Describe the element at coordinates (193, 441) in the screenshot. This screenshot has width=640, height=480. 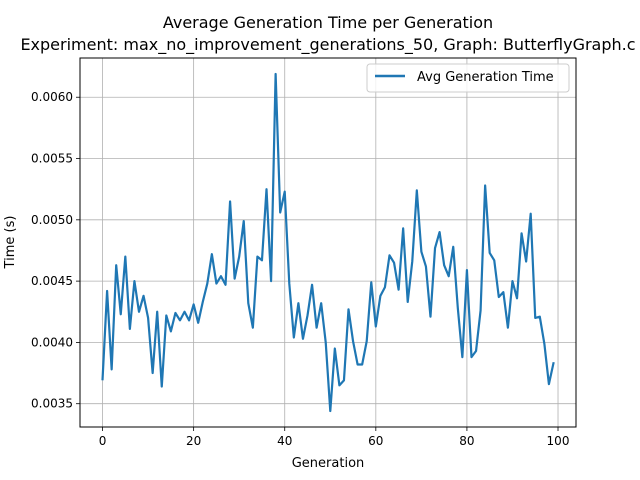
I see `x-tick-label: 20` at that location.